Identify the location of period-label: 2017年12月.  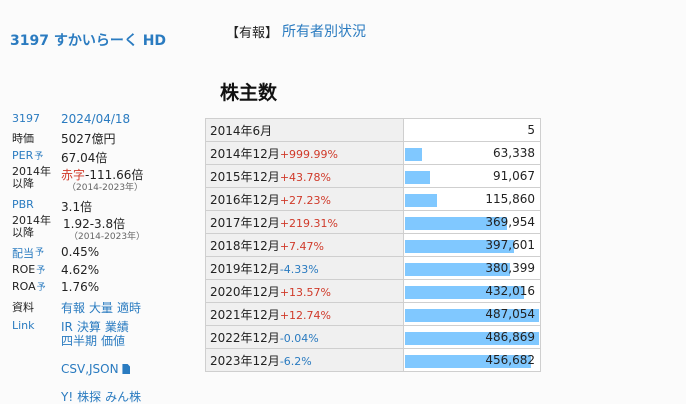
(245, 222).